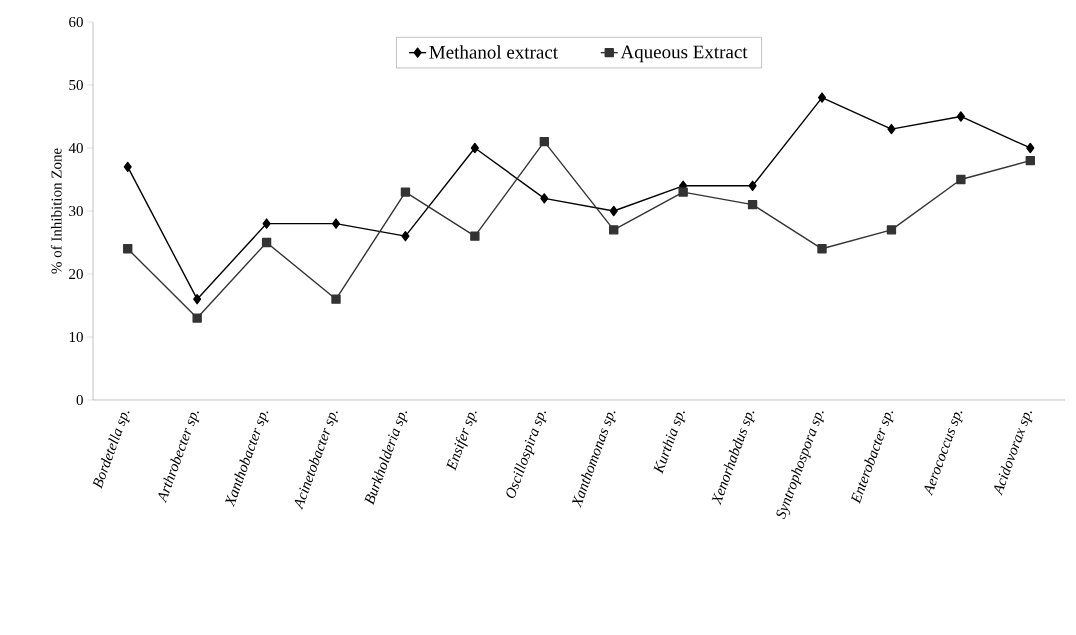 Image resolution: width=1076 pixels, height=635 pixels. I want to click on y-tick-label: 30, so click(76, 211).